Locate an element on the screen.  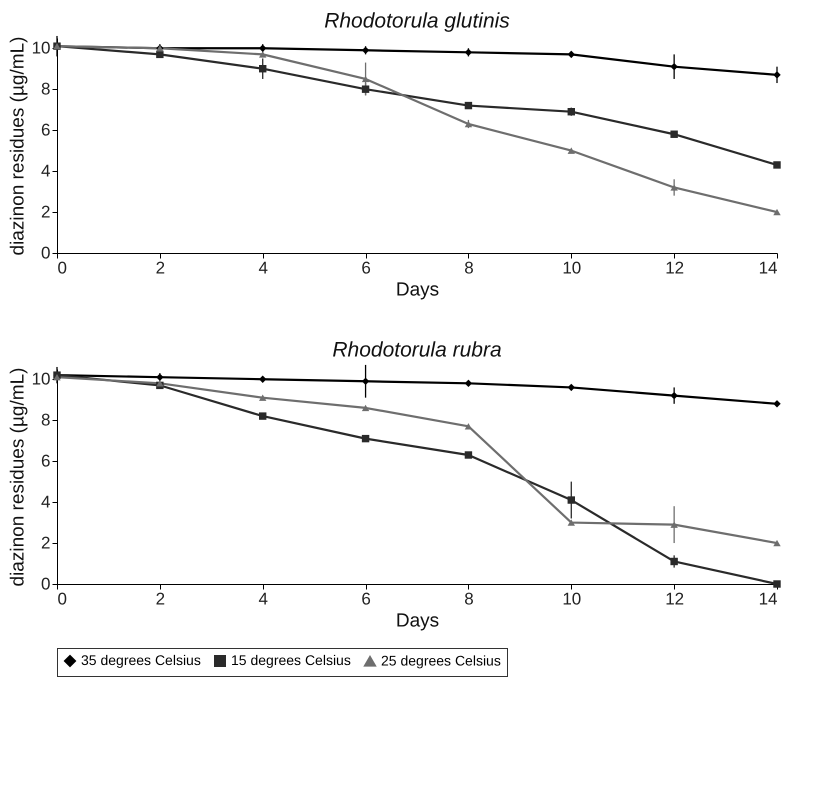
legend-label: 15 degrees Celsius is located at coordinates (291, 660).